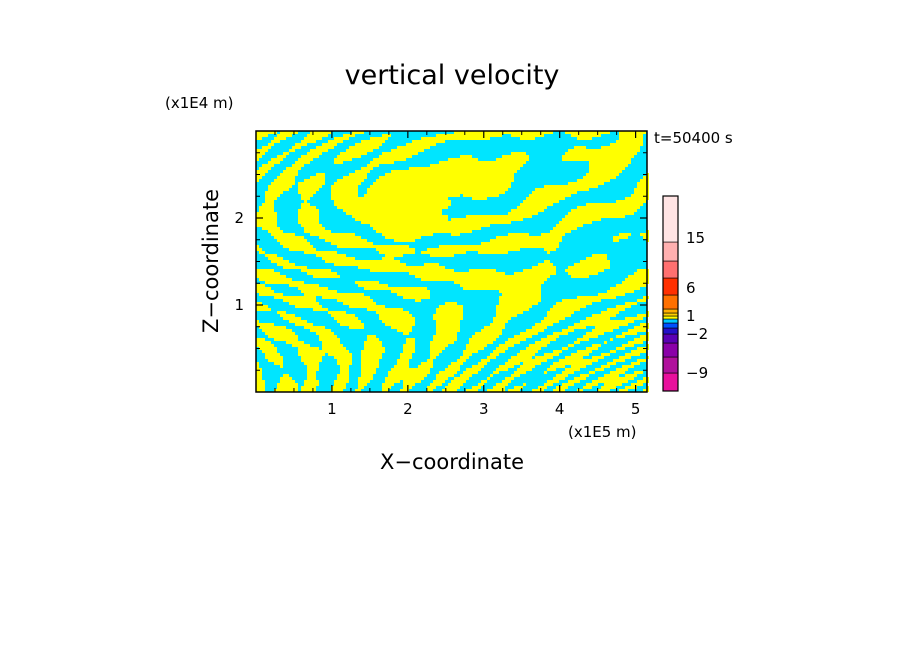 This screenshot has height=654, width=904. What do you see at coordinates (697, 334) in the screenshot?
I see `colorbar-label: −2` at bounding box center [697, 334].